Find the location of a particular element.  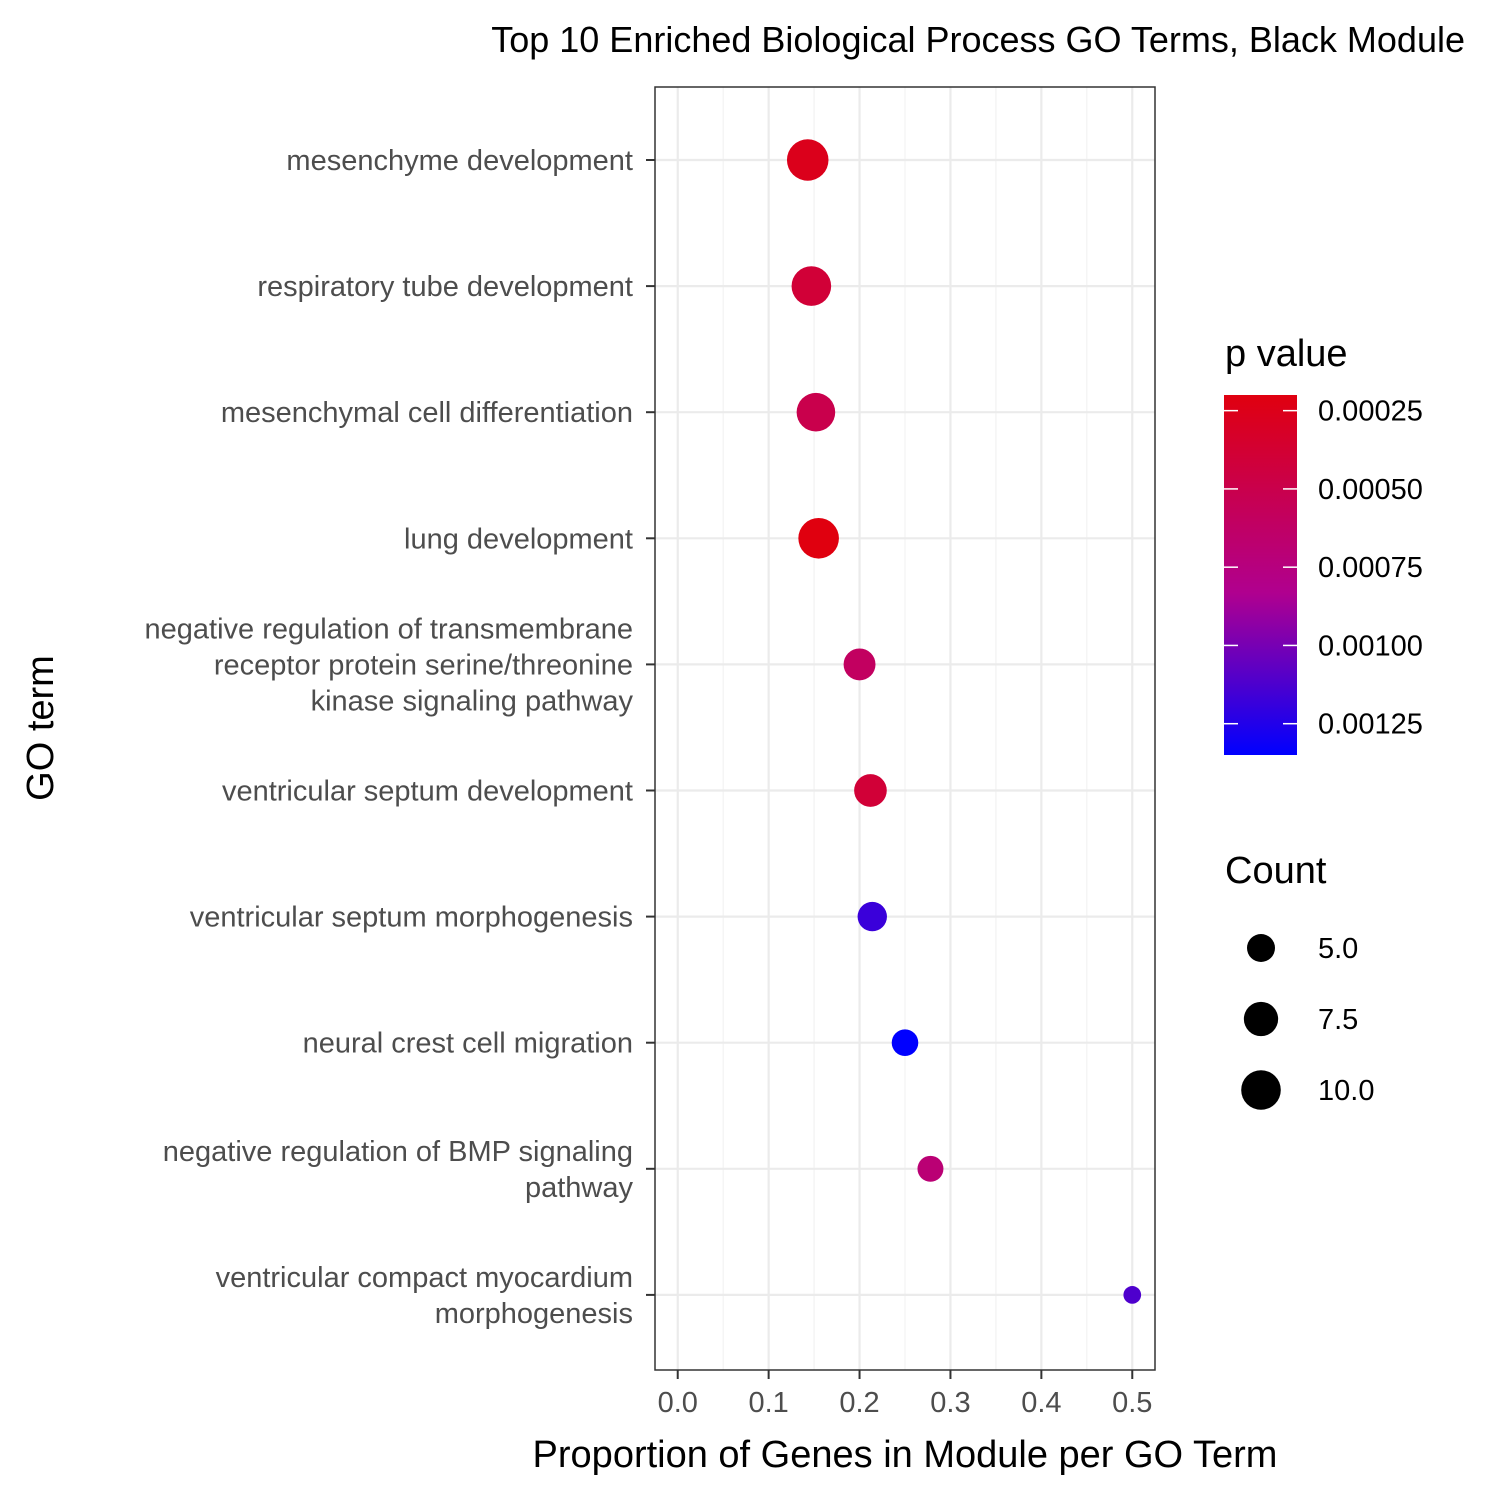

size-legend-label: 10.0 is located at coordinates (1346, 1091).